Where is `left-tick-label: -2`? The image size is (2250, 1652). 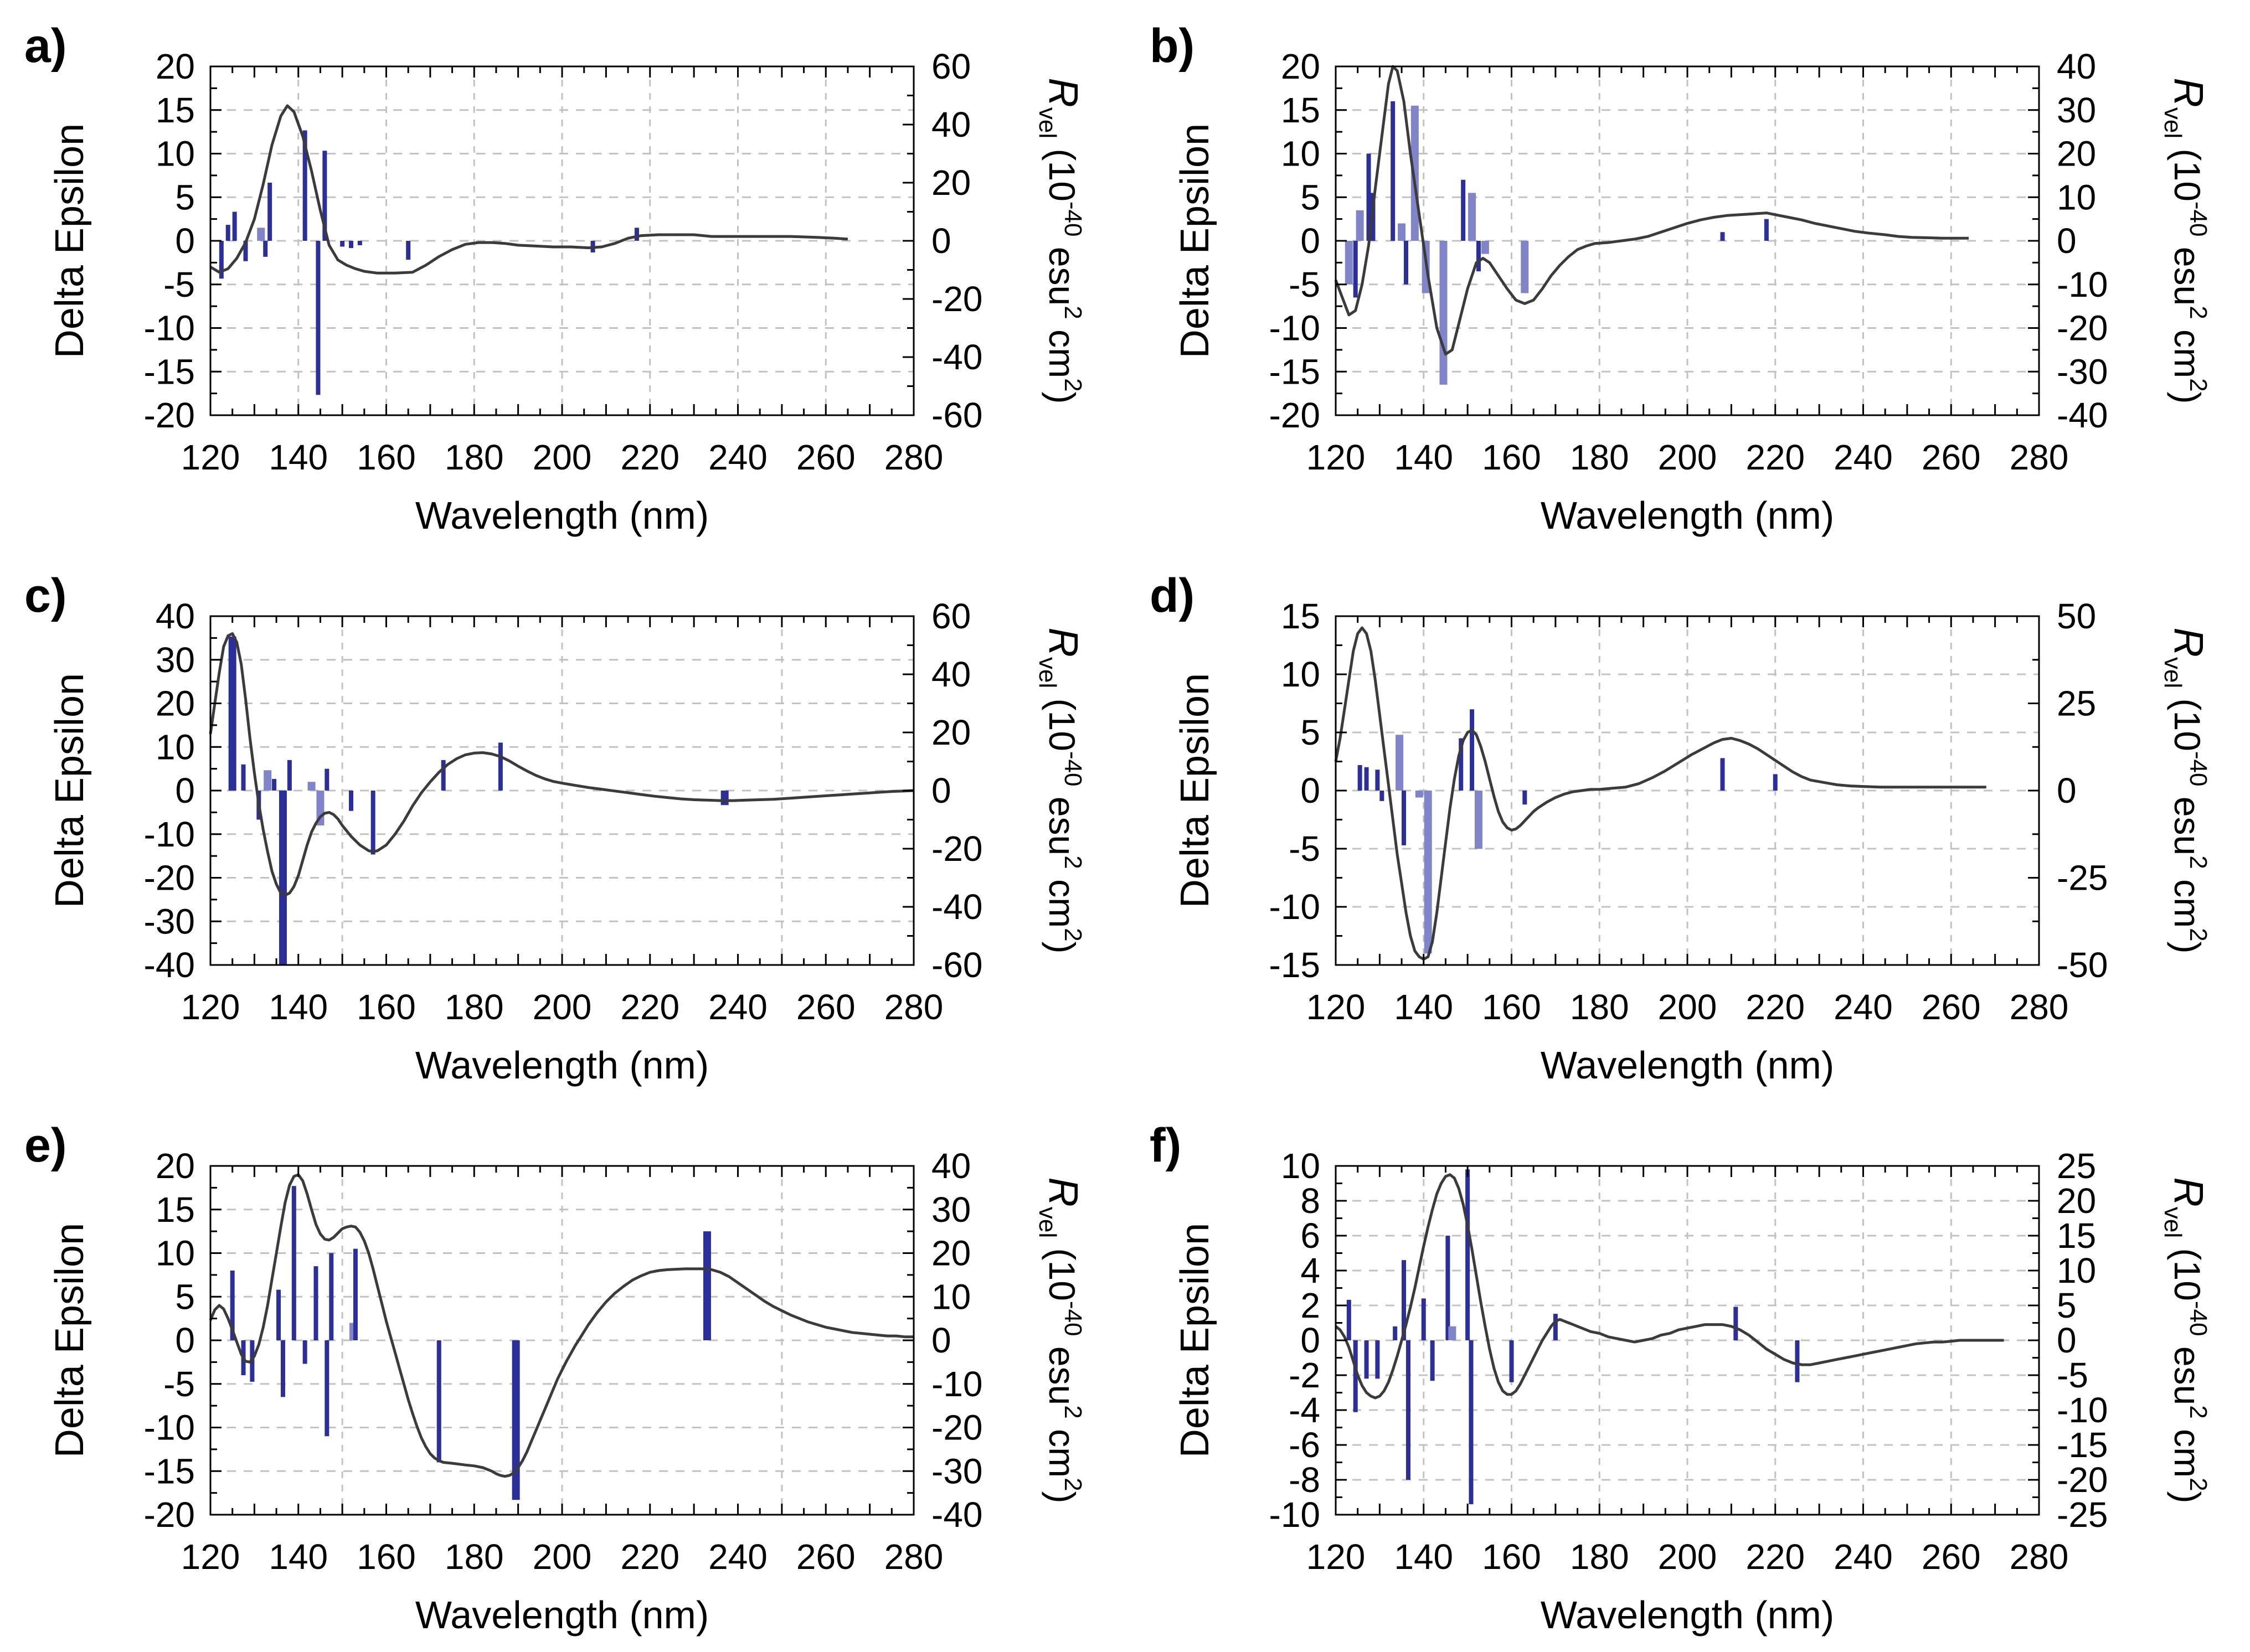 left-tick-label: -2 is located at coordinates (1305, 1375).